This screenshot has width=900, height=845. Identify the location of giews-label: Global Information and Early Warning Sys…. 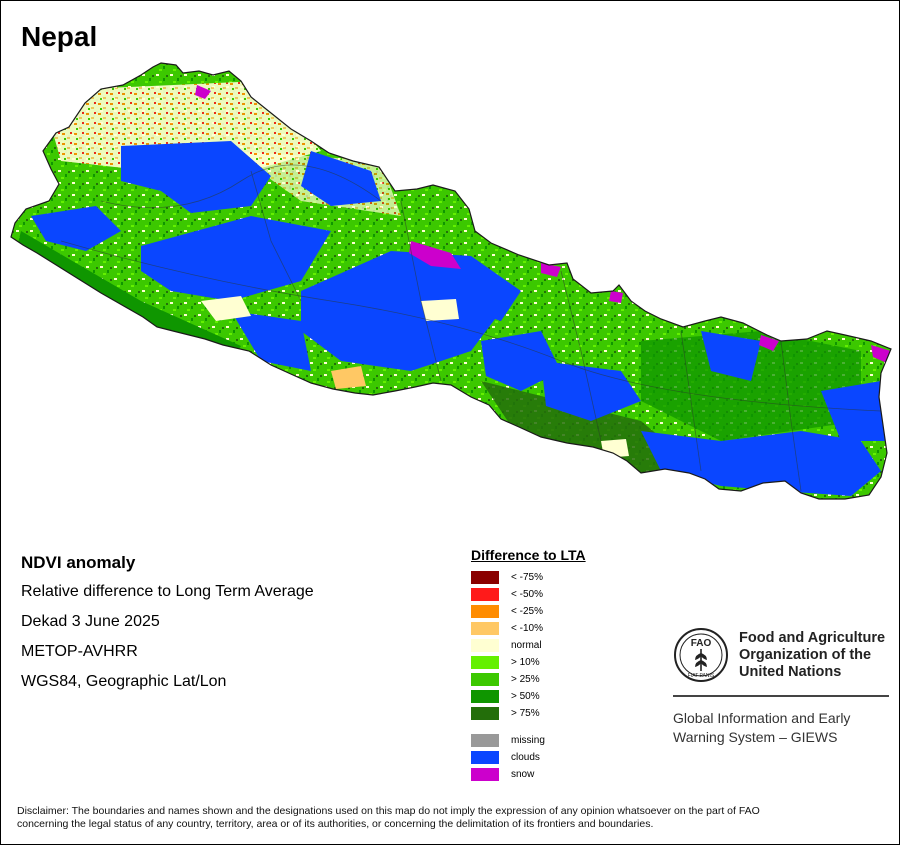
(781, 728).